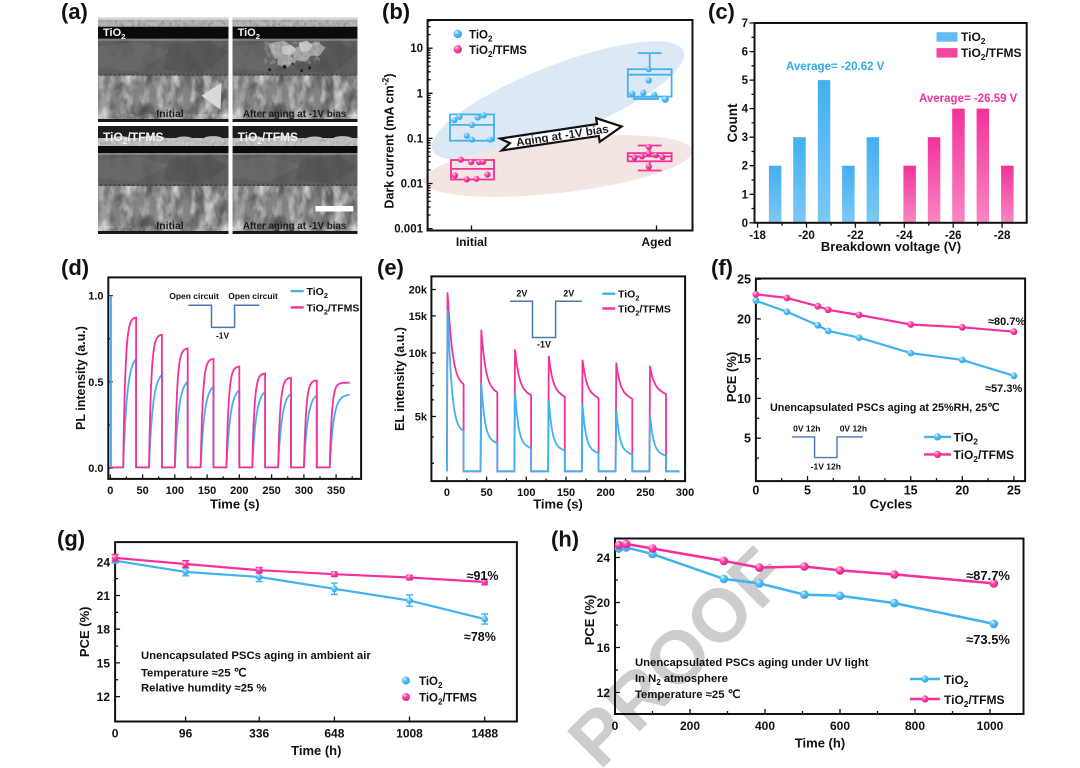 This screenshot has height=768, width=1080. I want to click on svg-text: (c), so click(721, 12).